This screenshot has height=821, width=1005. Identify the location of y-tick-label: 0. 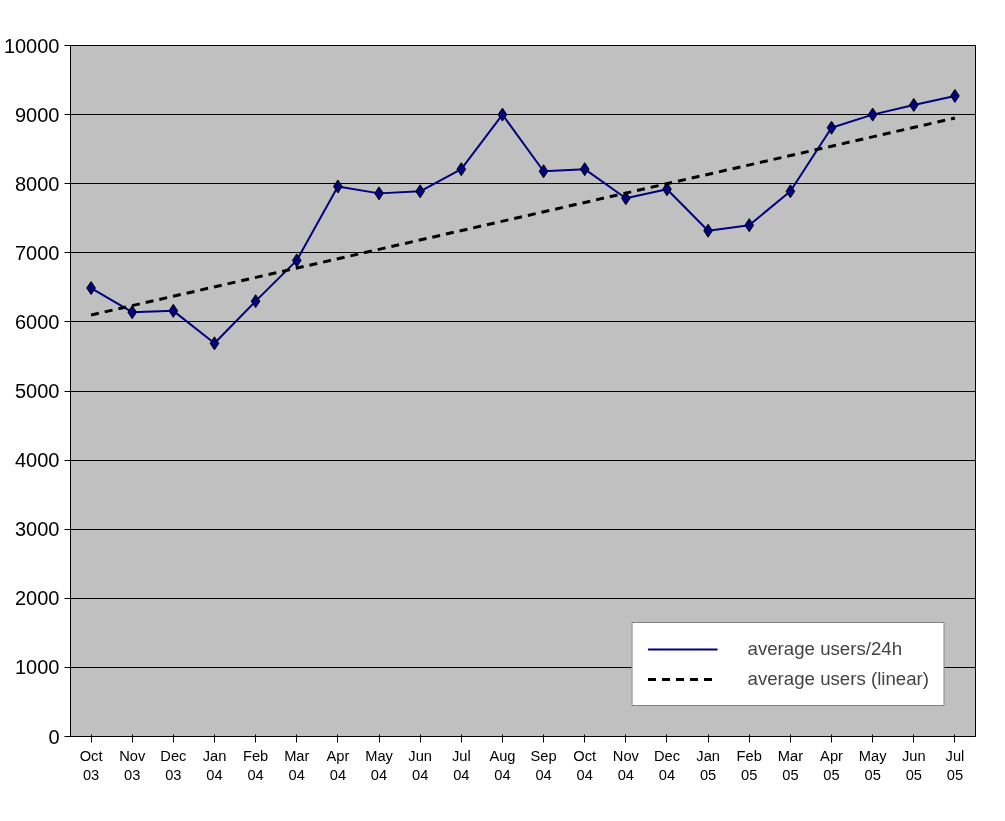
(54, 736).